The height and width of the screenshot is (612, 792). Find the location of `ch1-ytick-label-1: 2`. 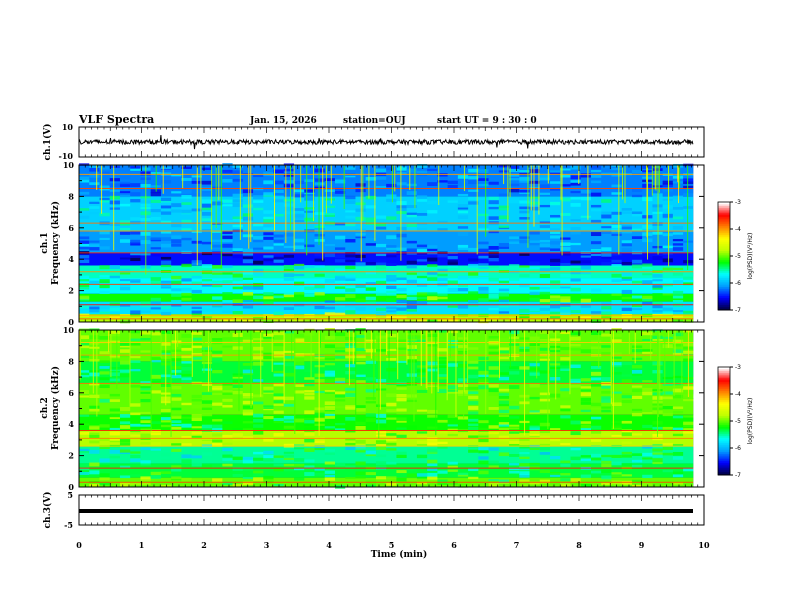

ch1-ytick-label-1: 2 is located at coordinates (71, 291).